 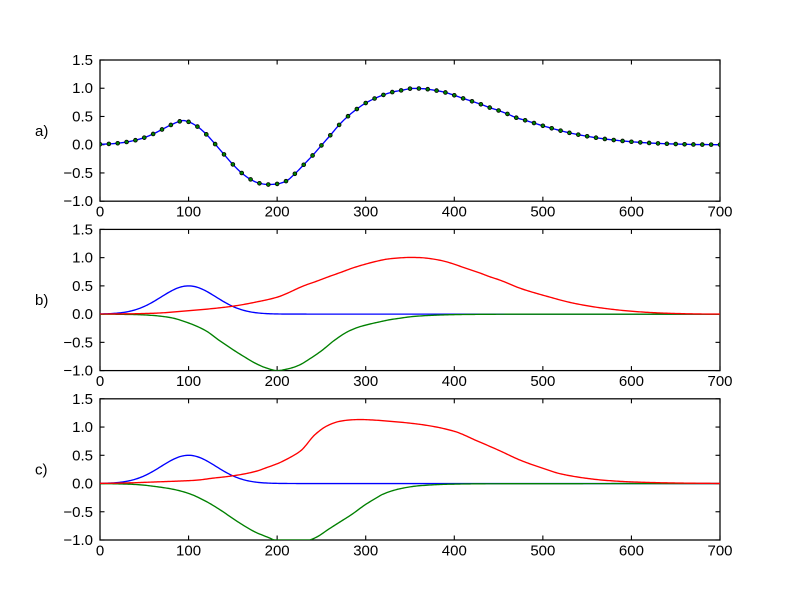 I want to click on svg-text: a), so click(x=41, y=131).